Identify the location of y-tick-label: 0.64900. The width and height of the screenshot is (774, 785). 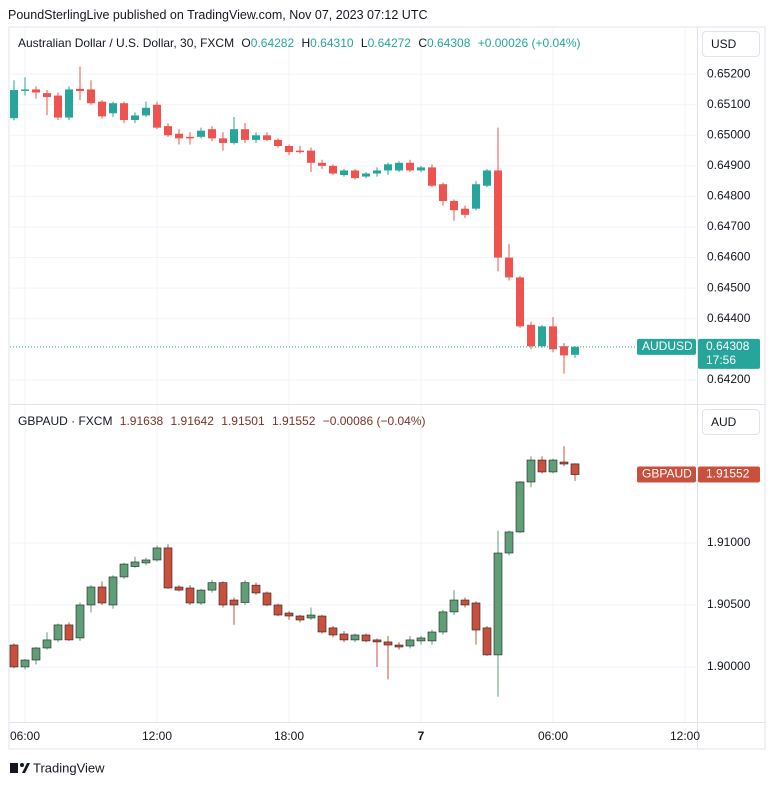
(729, 165).